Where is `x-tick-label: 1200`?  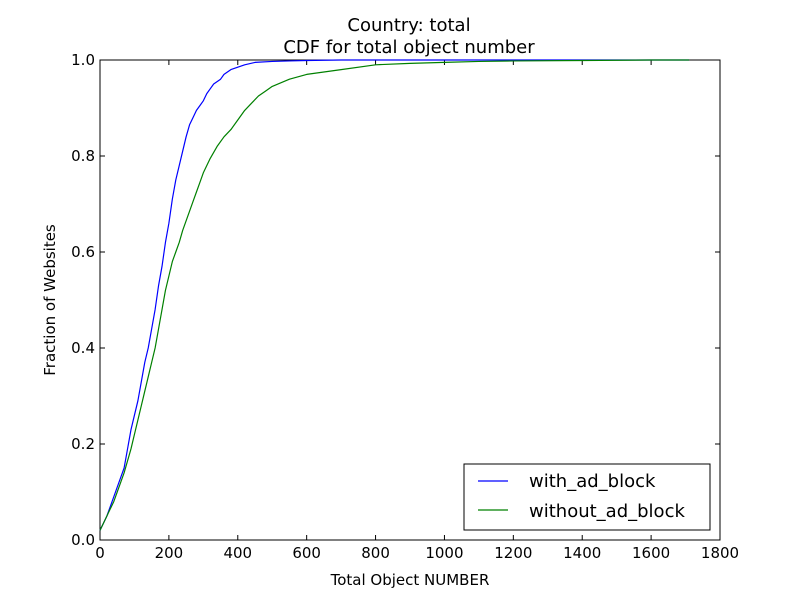 x-tick-label: 1200 is located at coordinates (513, 553).